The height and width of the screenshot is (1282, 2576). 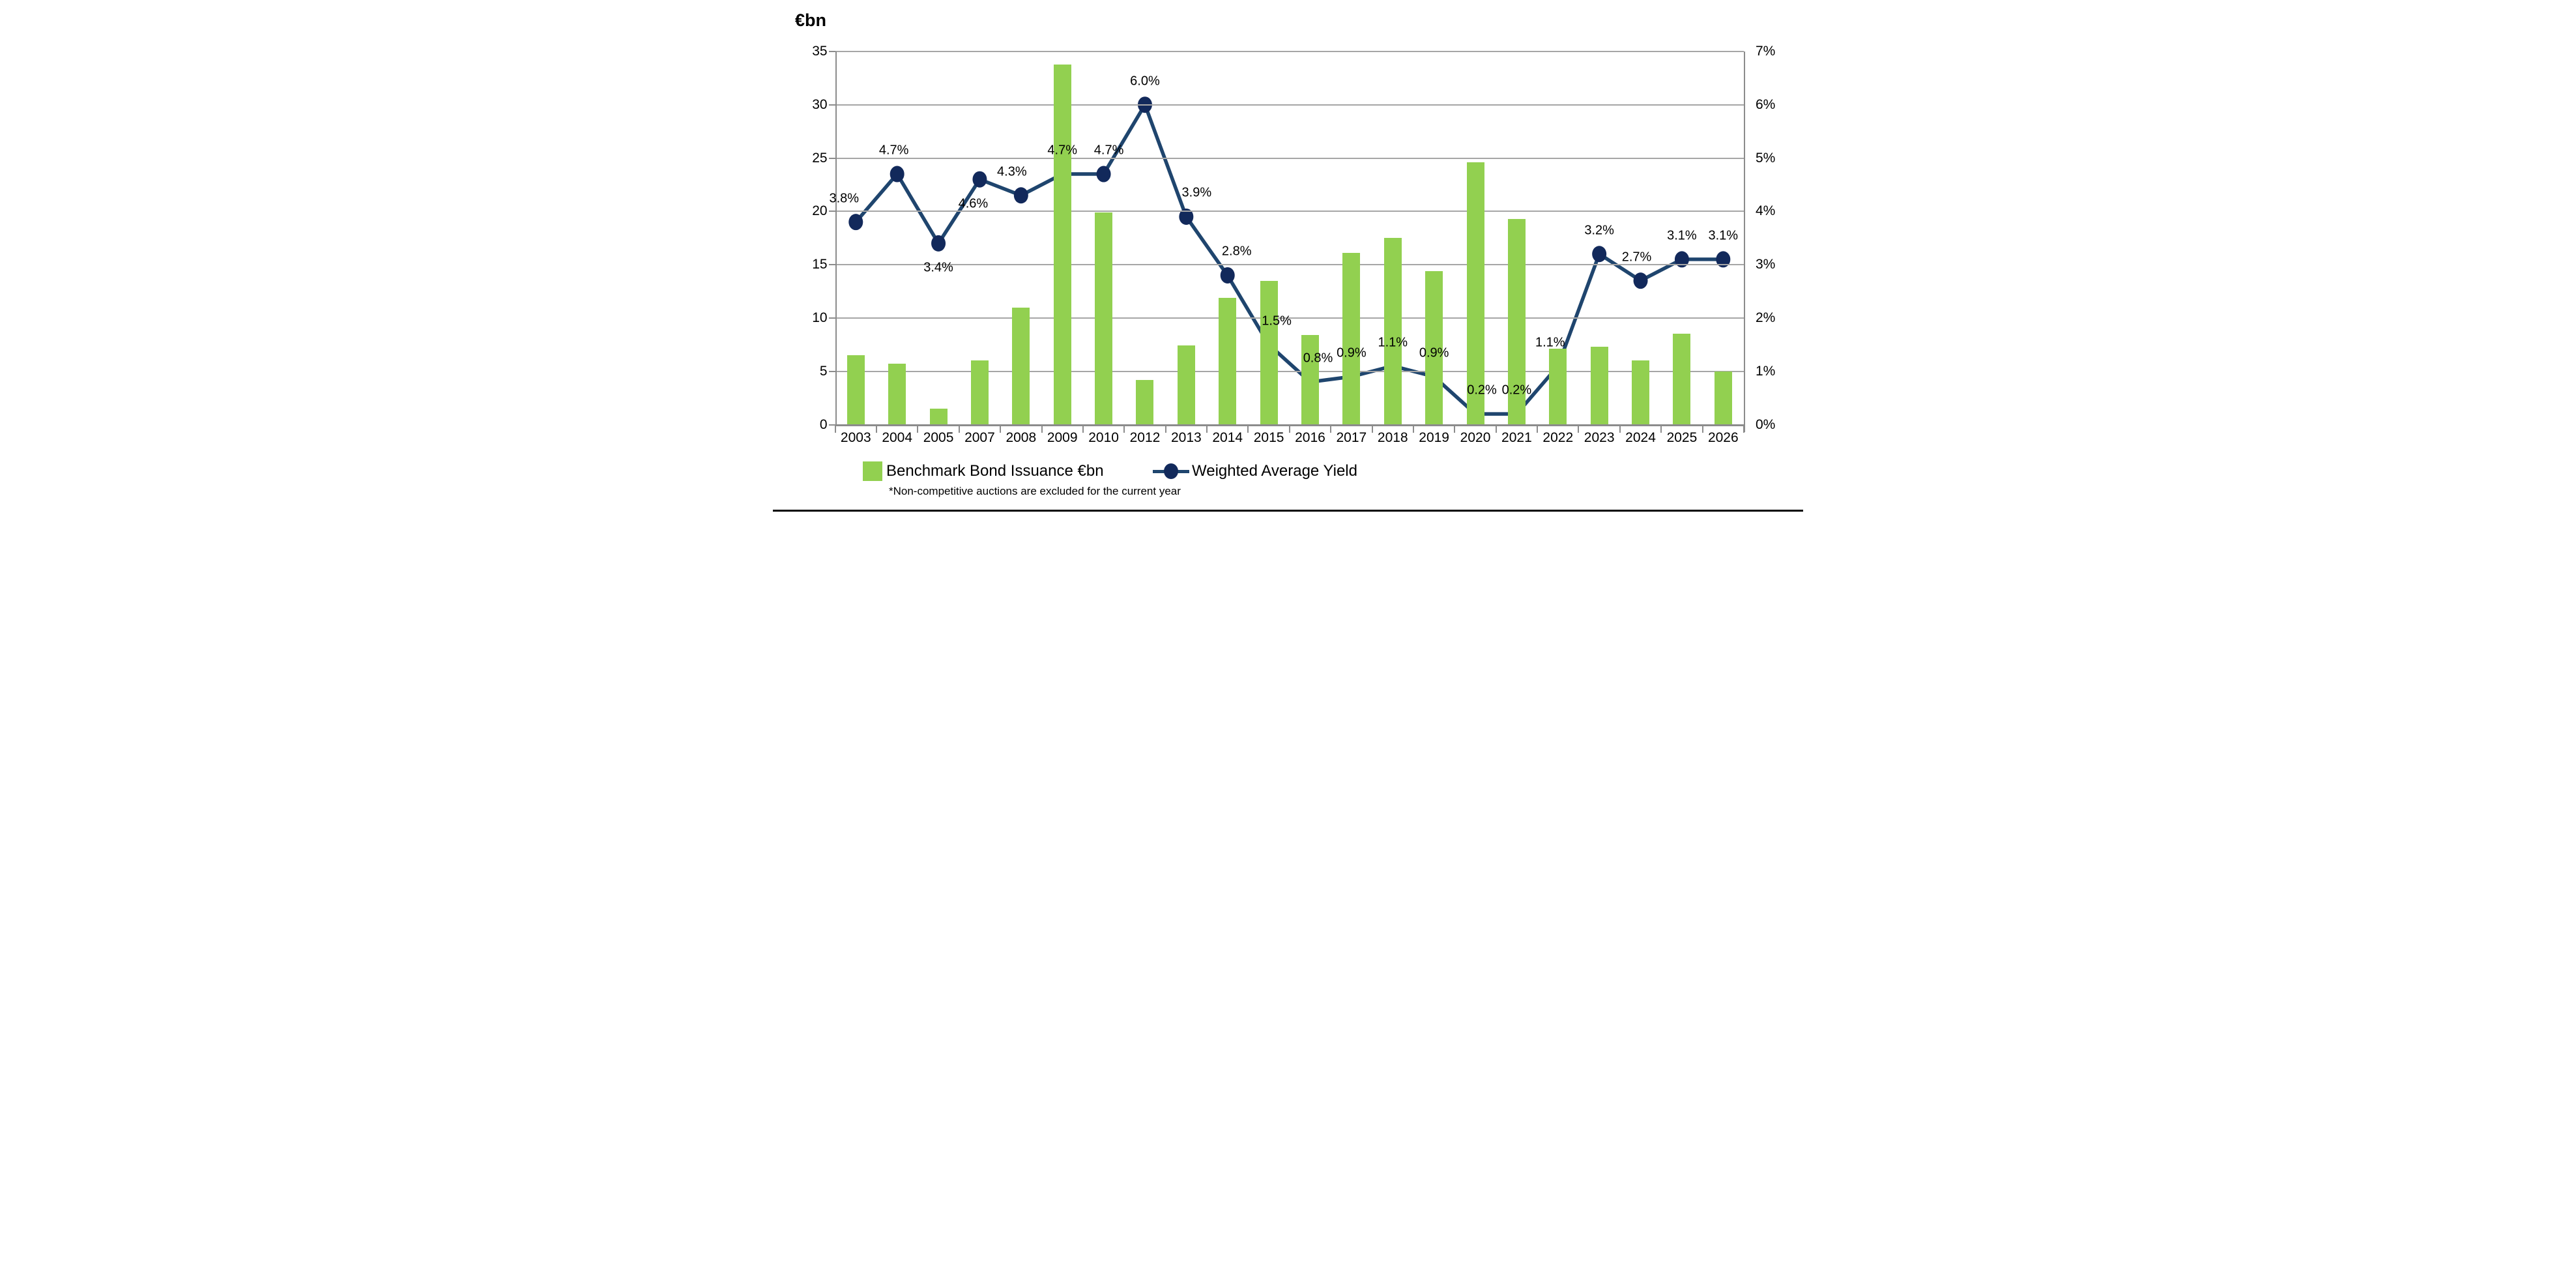 What do you see at coordinates (1392, 437) in the screenshot?
I see `x-axis-year-label: 2018` at bounding box center [1392, 437].